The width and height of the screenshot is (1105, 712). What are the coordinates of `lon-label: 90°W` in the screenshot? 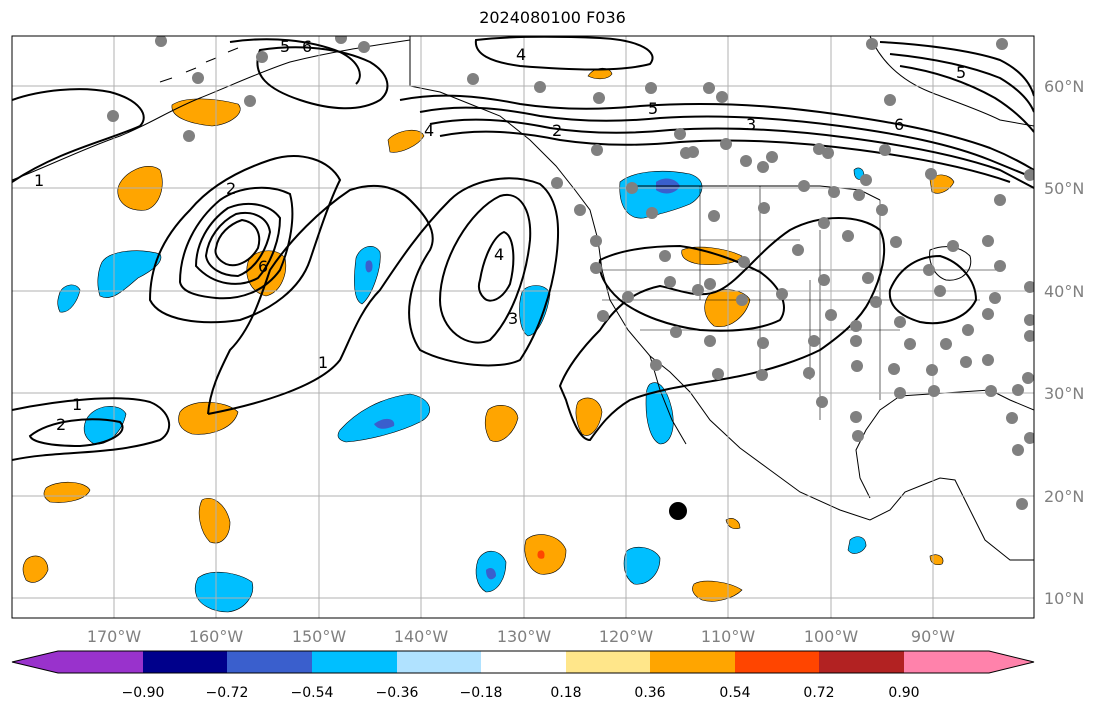 It's located at (933, 636).